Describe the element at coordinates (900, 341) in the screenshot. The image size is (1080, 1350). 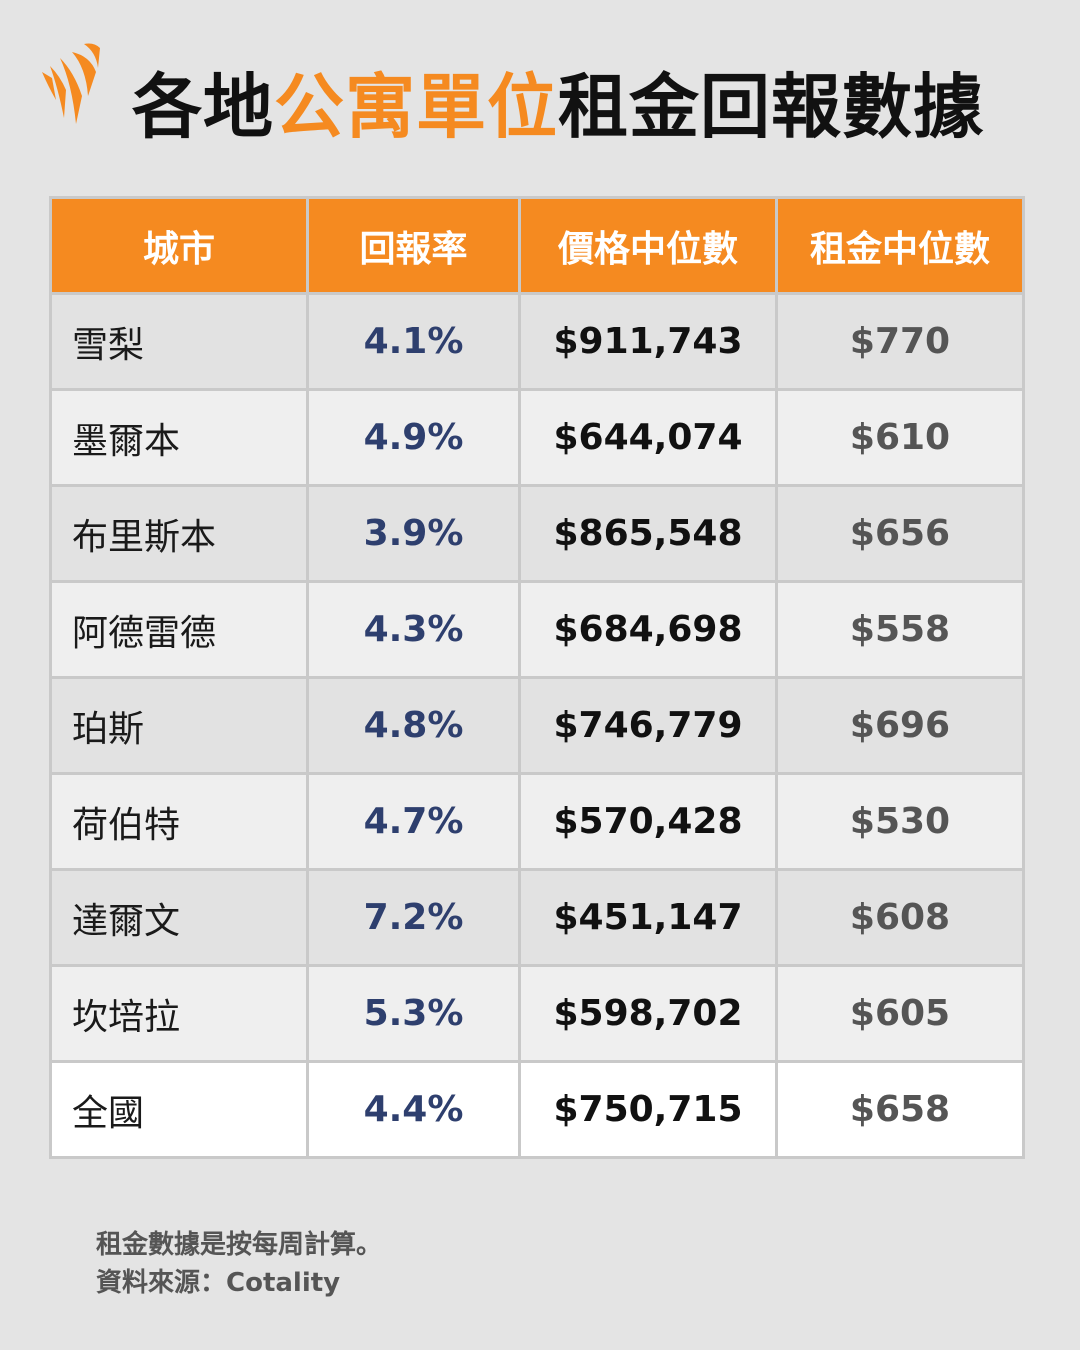
I see `rent-cell: $770` at that location.